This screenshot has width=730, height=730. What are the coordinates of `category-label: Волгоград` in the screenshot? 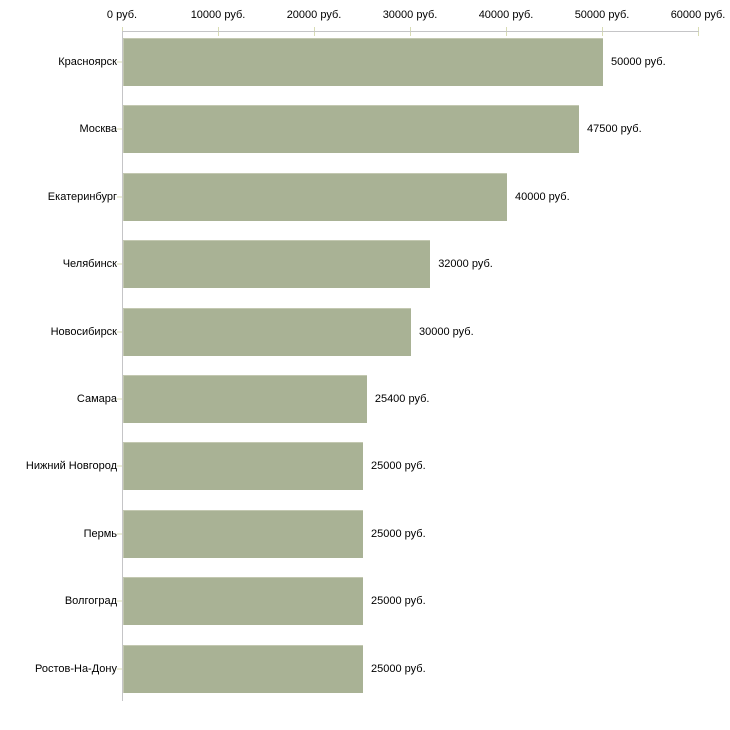 It's located at (90, 601).